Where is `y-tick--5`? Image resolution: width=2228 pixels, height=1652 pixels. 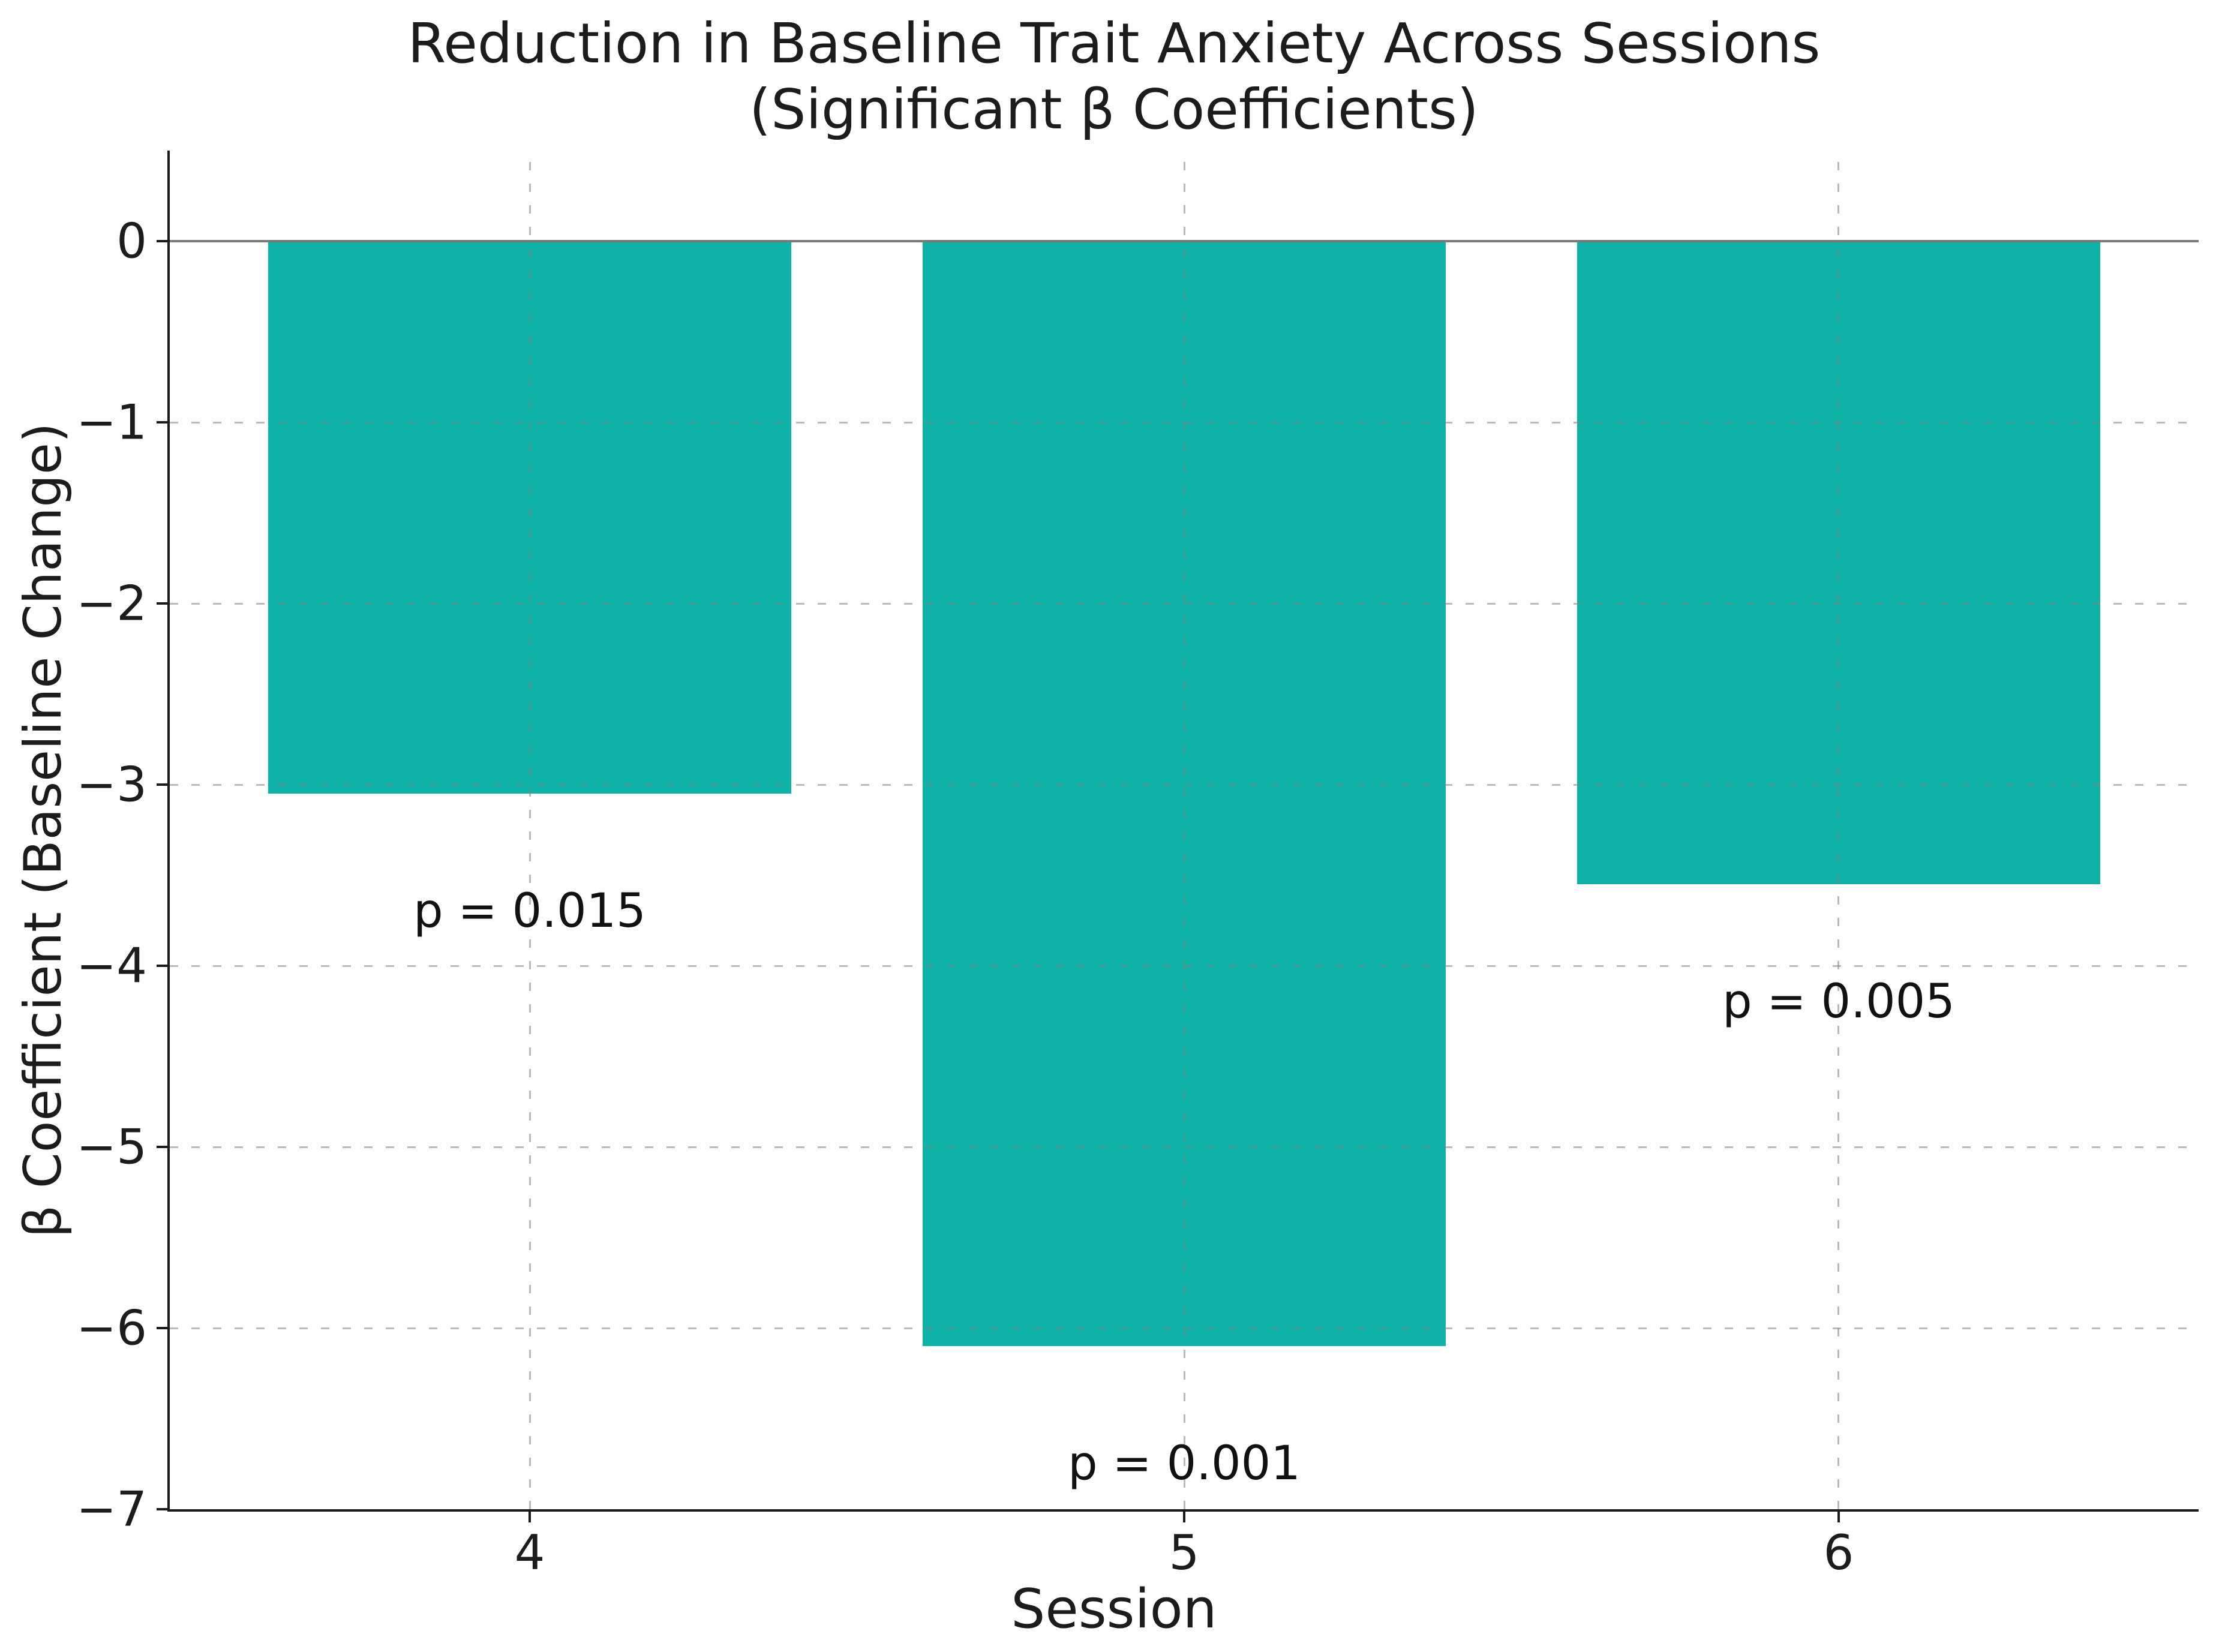
y-tick--5 is located at coordinates (162, 1147).